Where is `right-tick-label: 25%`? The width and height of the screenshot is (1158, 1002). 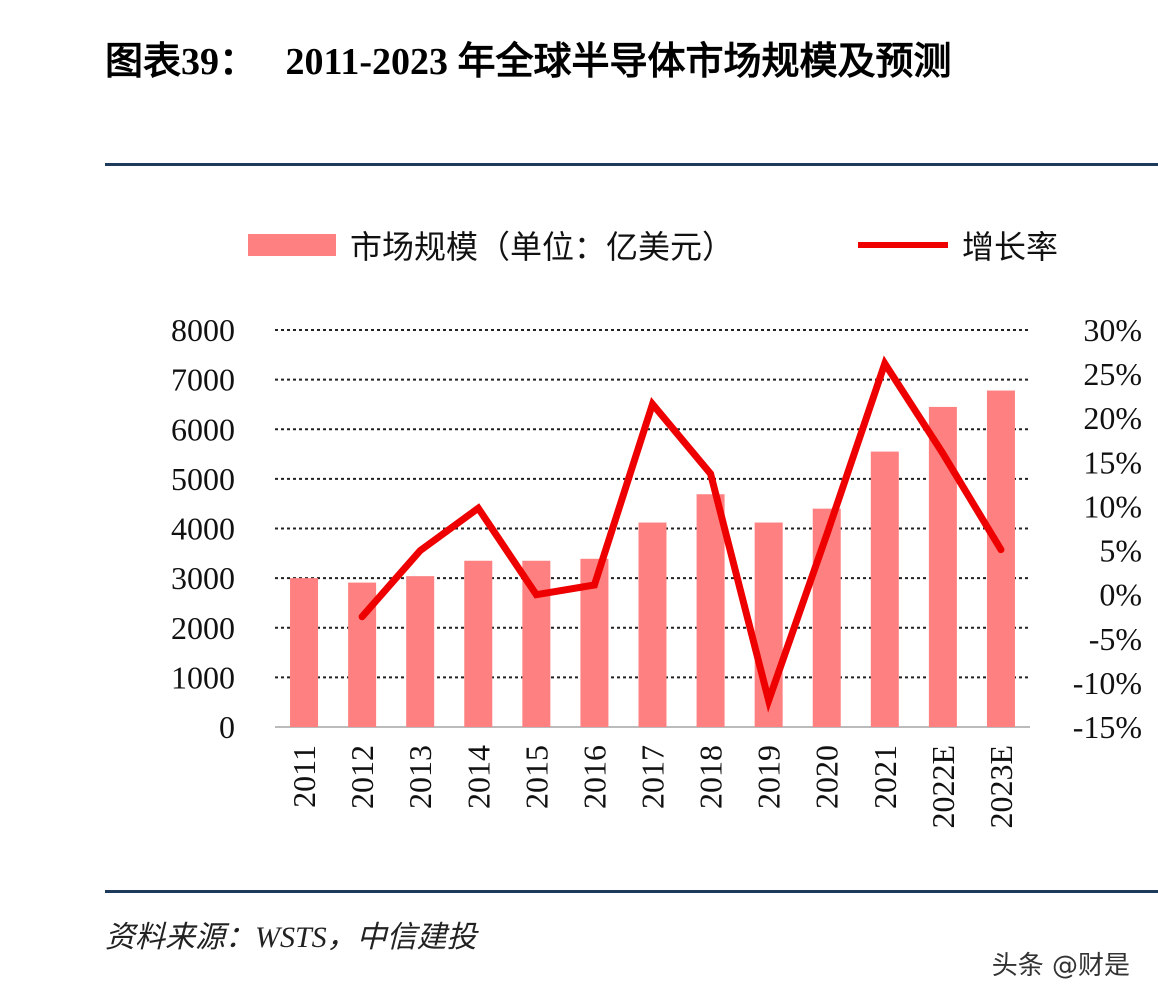 right-tick-label: 25% is located at coordinates (1112, 374).